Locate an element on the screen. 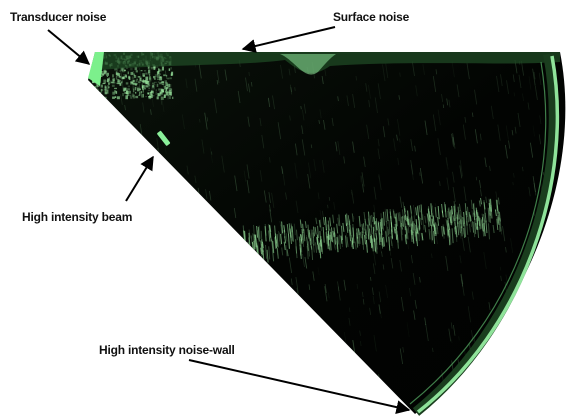  noise-wall-arrow is located at coordinates (299, 387).